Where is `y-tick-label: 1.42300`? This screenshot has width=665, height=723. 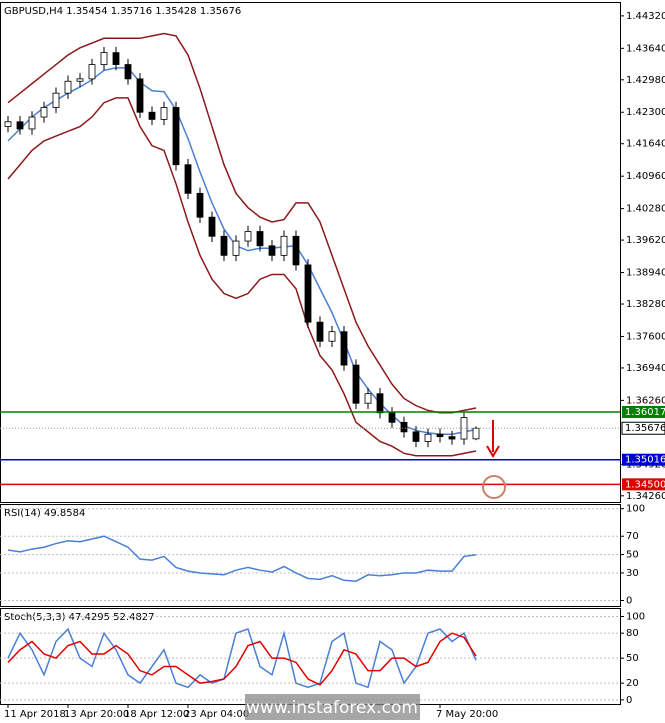 y-tick-label: 1.42300 is located at coordinates (645, 112).